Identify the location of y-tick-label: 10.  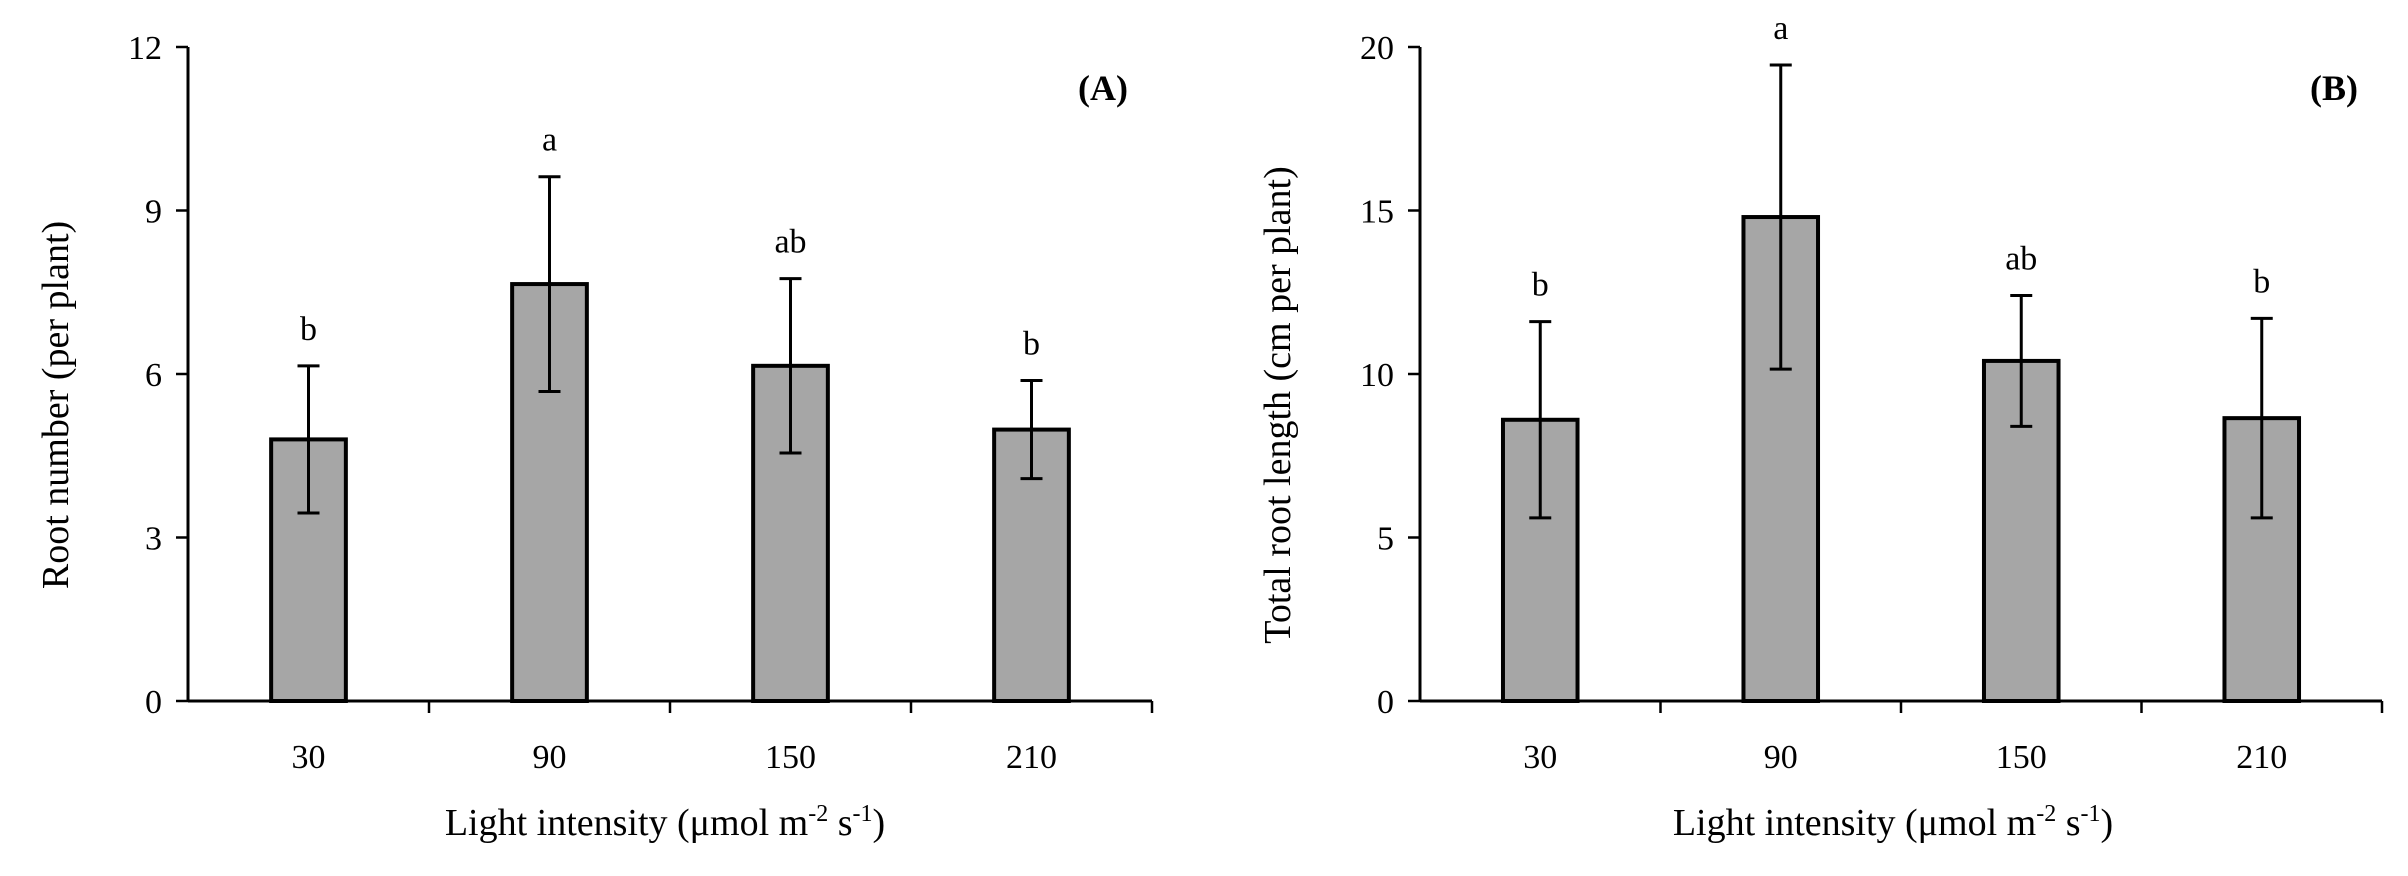
(1377, 375).